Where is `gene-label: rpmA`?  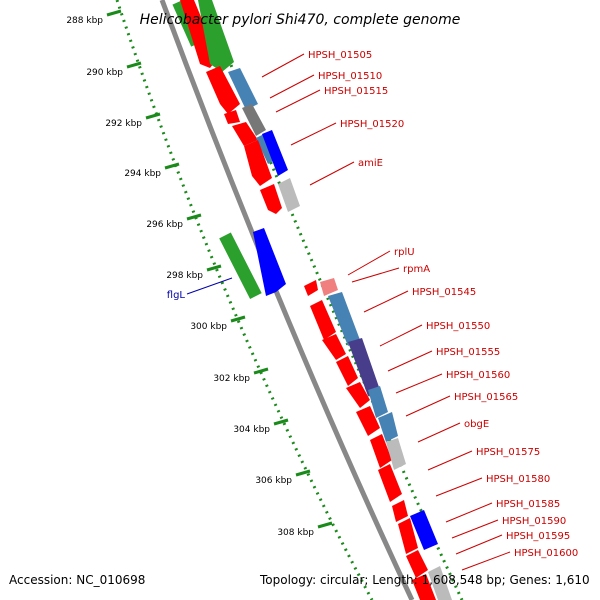 gene-label: rpmA is located at coordinates (416, 269).